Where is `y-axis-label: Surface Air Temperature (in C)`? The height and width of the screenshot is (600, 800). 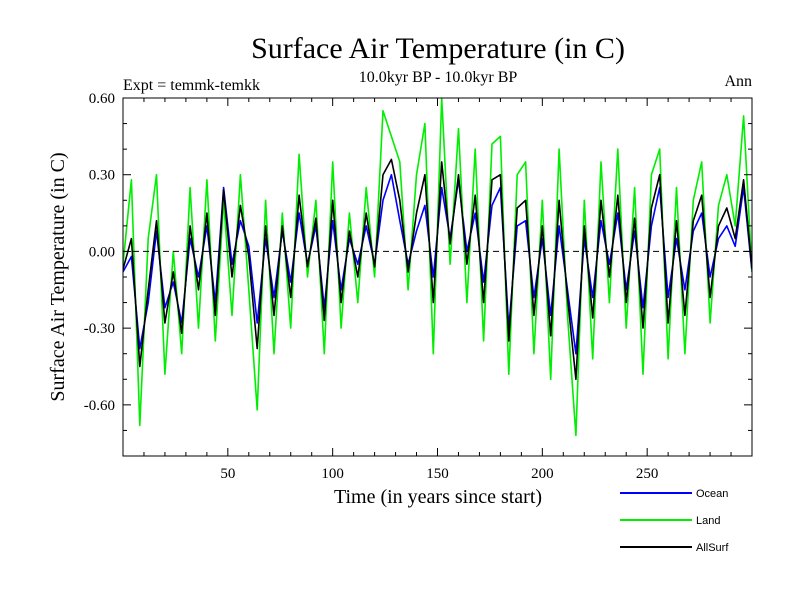
y-axis-label: Surface Air Temperature (in C) is located at coordinates (58, 276).